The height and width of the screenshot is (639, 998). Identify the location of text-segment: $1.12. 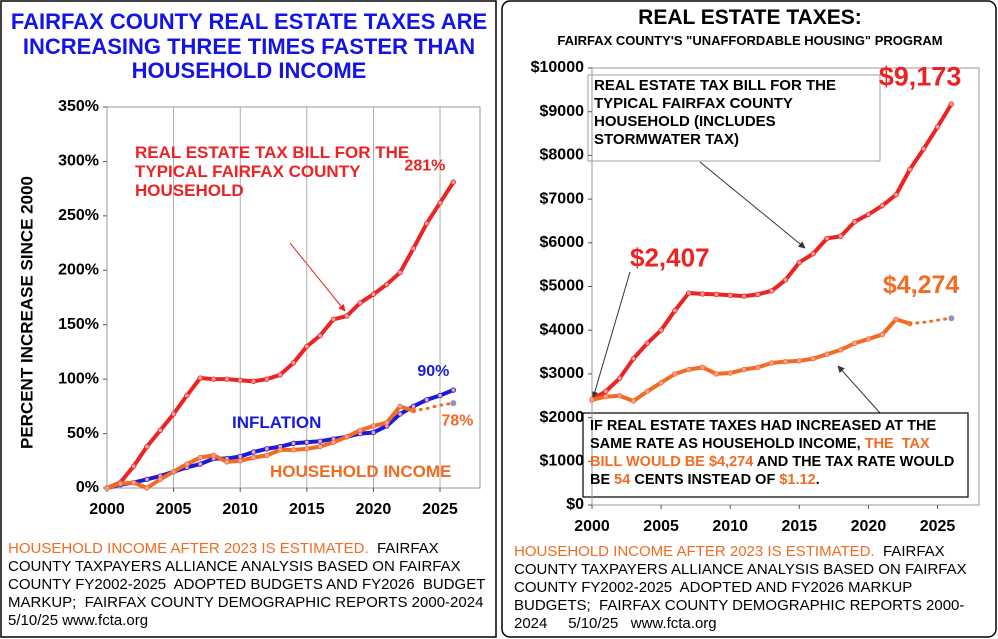
(797, 480).